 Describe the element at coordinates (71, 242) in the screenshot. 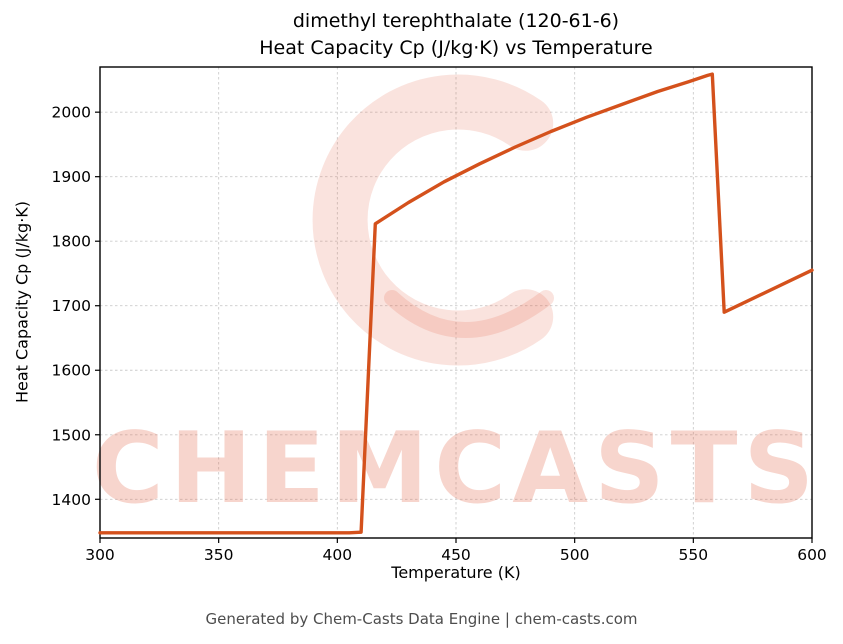

I see `y-tick-label: 1800` at that location.